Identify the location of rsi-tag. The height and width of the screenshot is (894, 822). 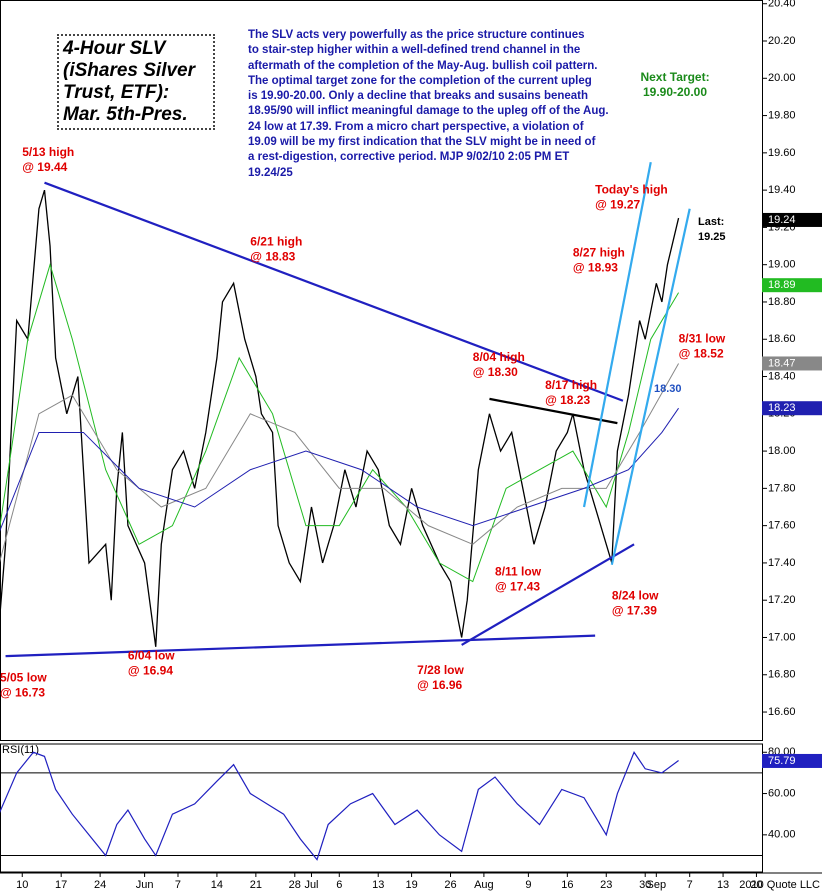
(792, 760).